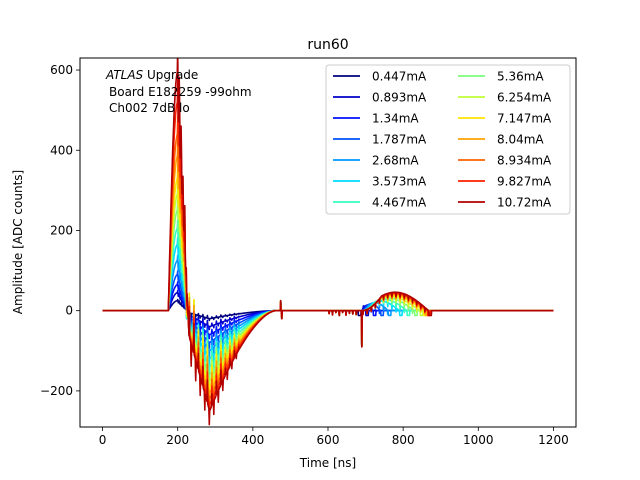 Image resolution: width=640 pixels, height=480 pixels. I want to click on legend-label: 1.787mA, so click(399, 140).